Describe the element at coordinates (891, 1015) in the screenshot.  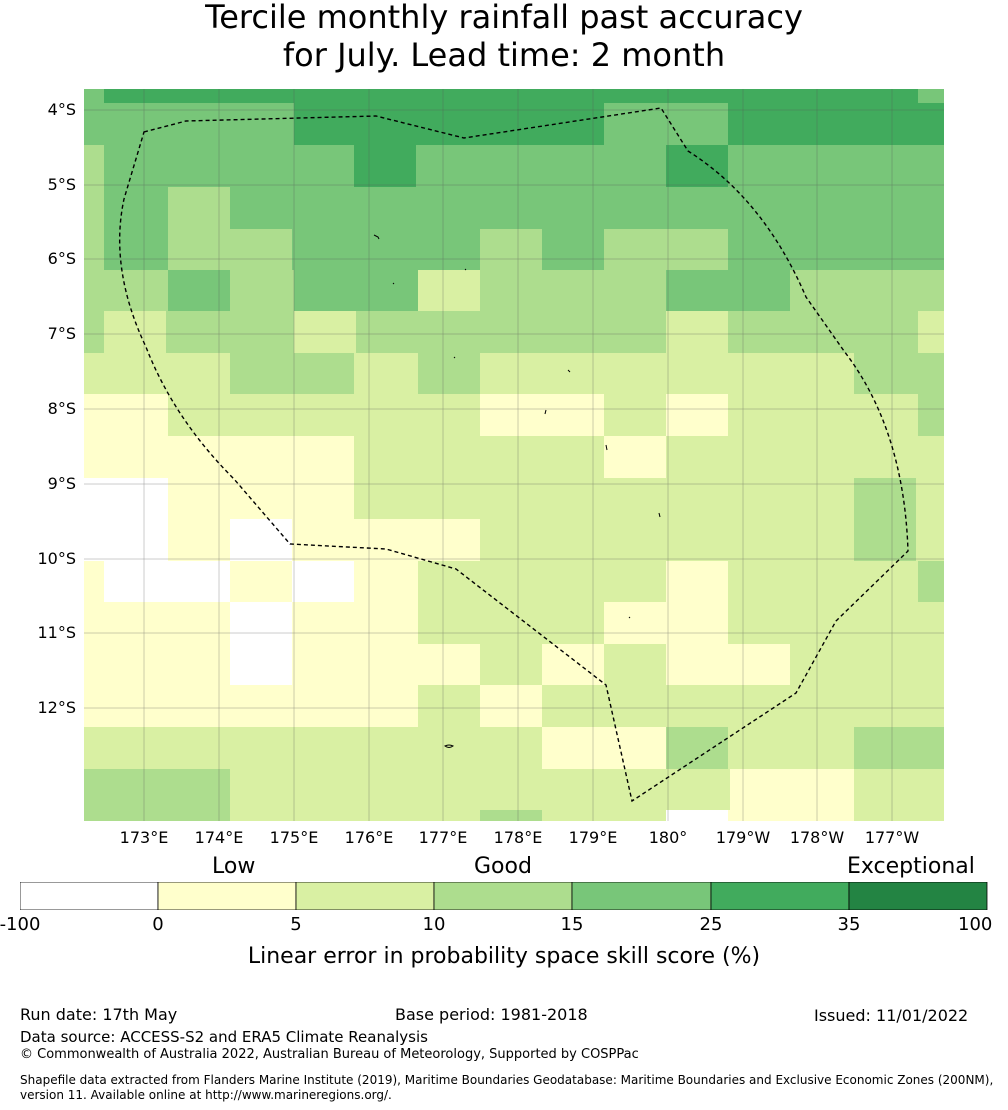
I see `issued-date: Issued: 11/01/2022` at that location.